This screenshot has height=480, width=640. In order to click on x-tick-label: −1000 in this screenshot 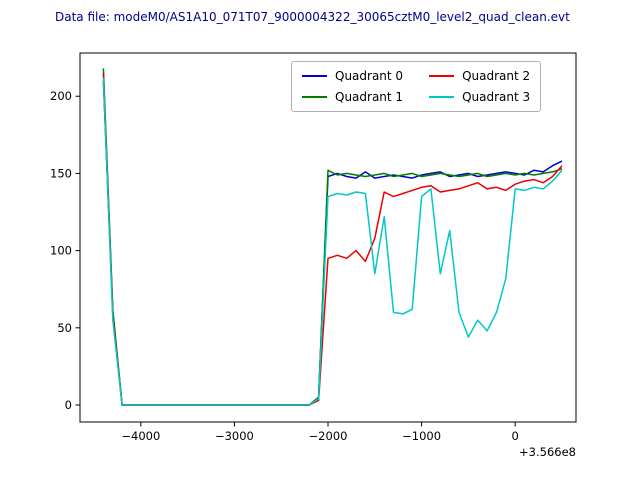, I will do `click(421, 436)`.